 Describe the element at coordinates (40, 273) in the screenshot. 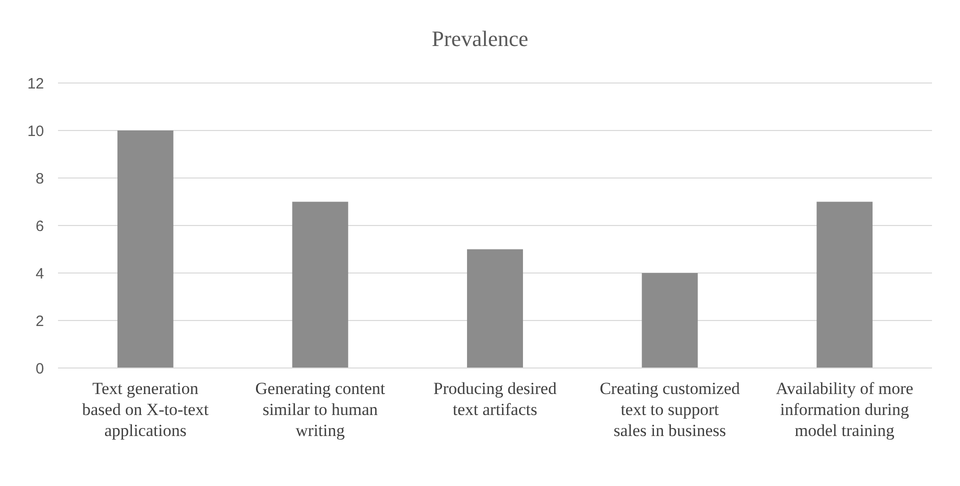

I see `y-tick-label: 4` at that location.